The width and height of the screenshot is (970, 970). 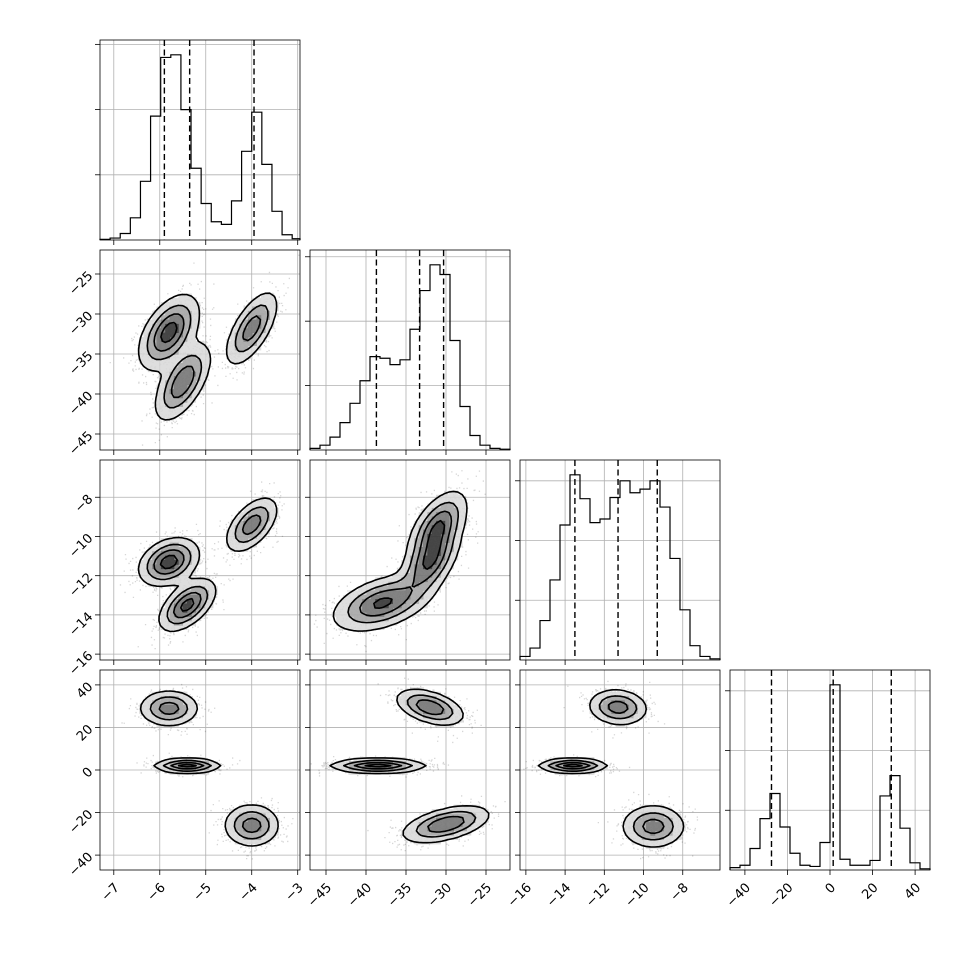 What do you see at coordinates (111, 892) in the screenshot?
I see `x-tick-label: −7` at bounding box center [111, 892].